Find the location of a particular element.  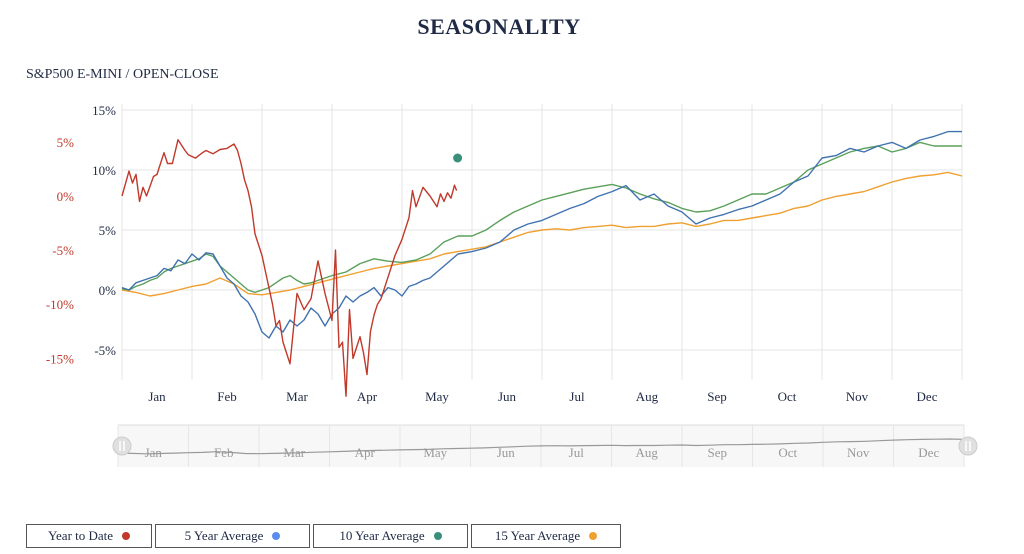

month-axis: Jan Feb Mar Apr May Jun Jul Aug Sep Oct Nov Dec is located at coordinates (542, 396).